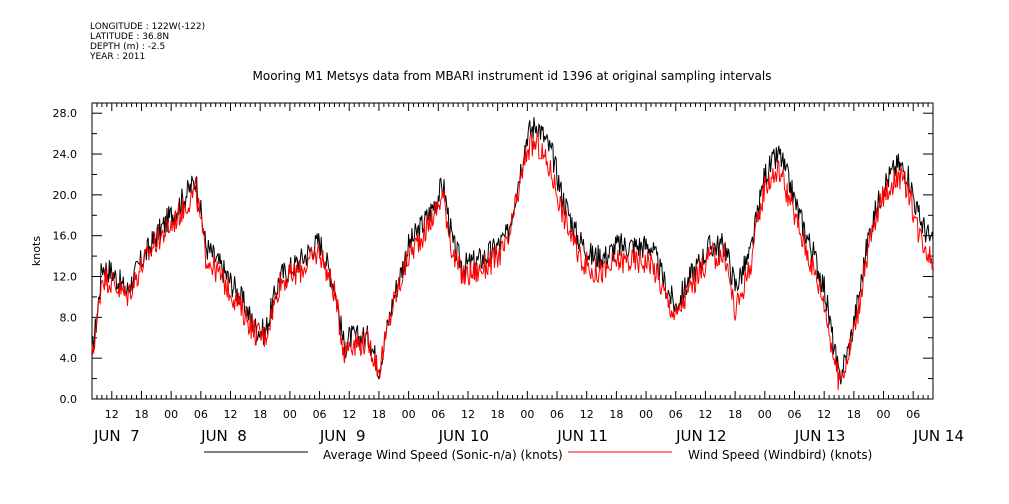  What do you see at coordinates (116, 436) in the screenshot?
I see `x-day-label: JUN 7` at bounding box center [116, 436].